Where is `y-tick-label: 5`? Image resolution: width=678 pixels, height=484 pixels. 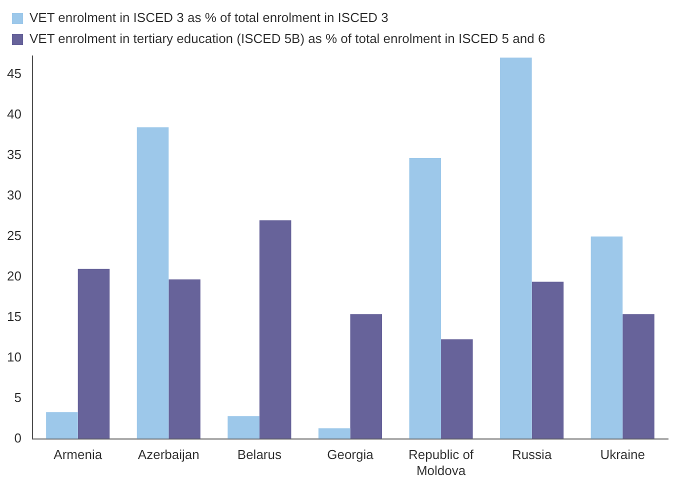
y-tick-label: 5 is located at coordinates (18, 397).